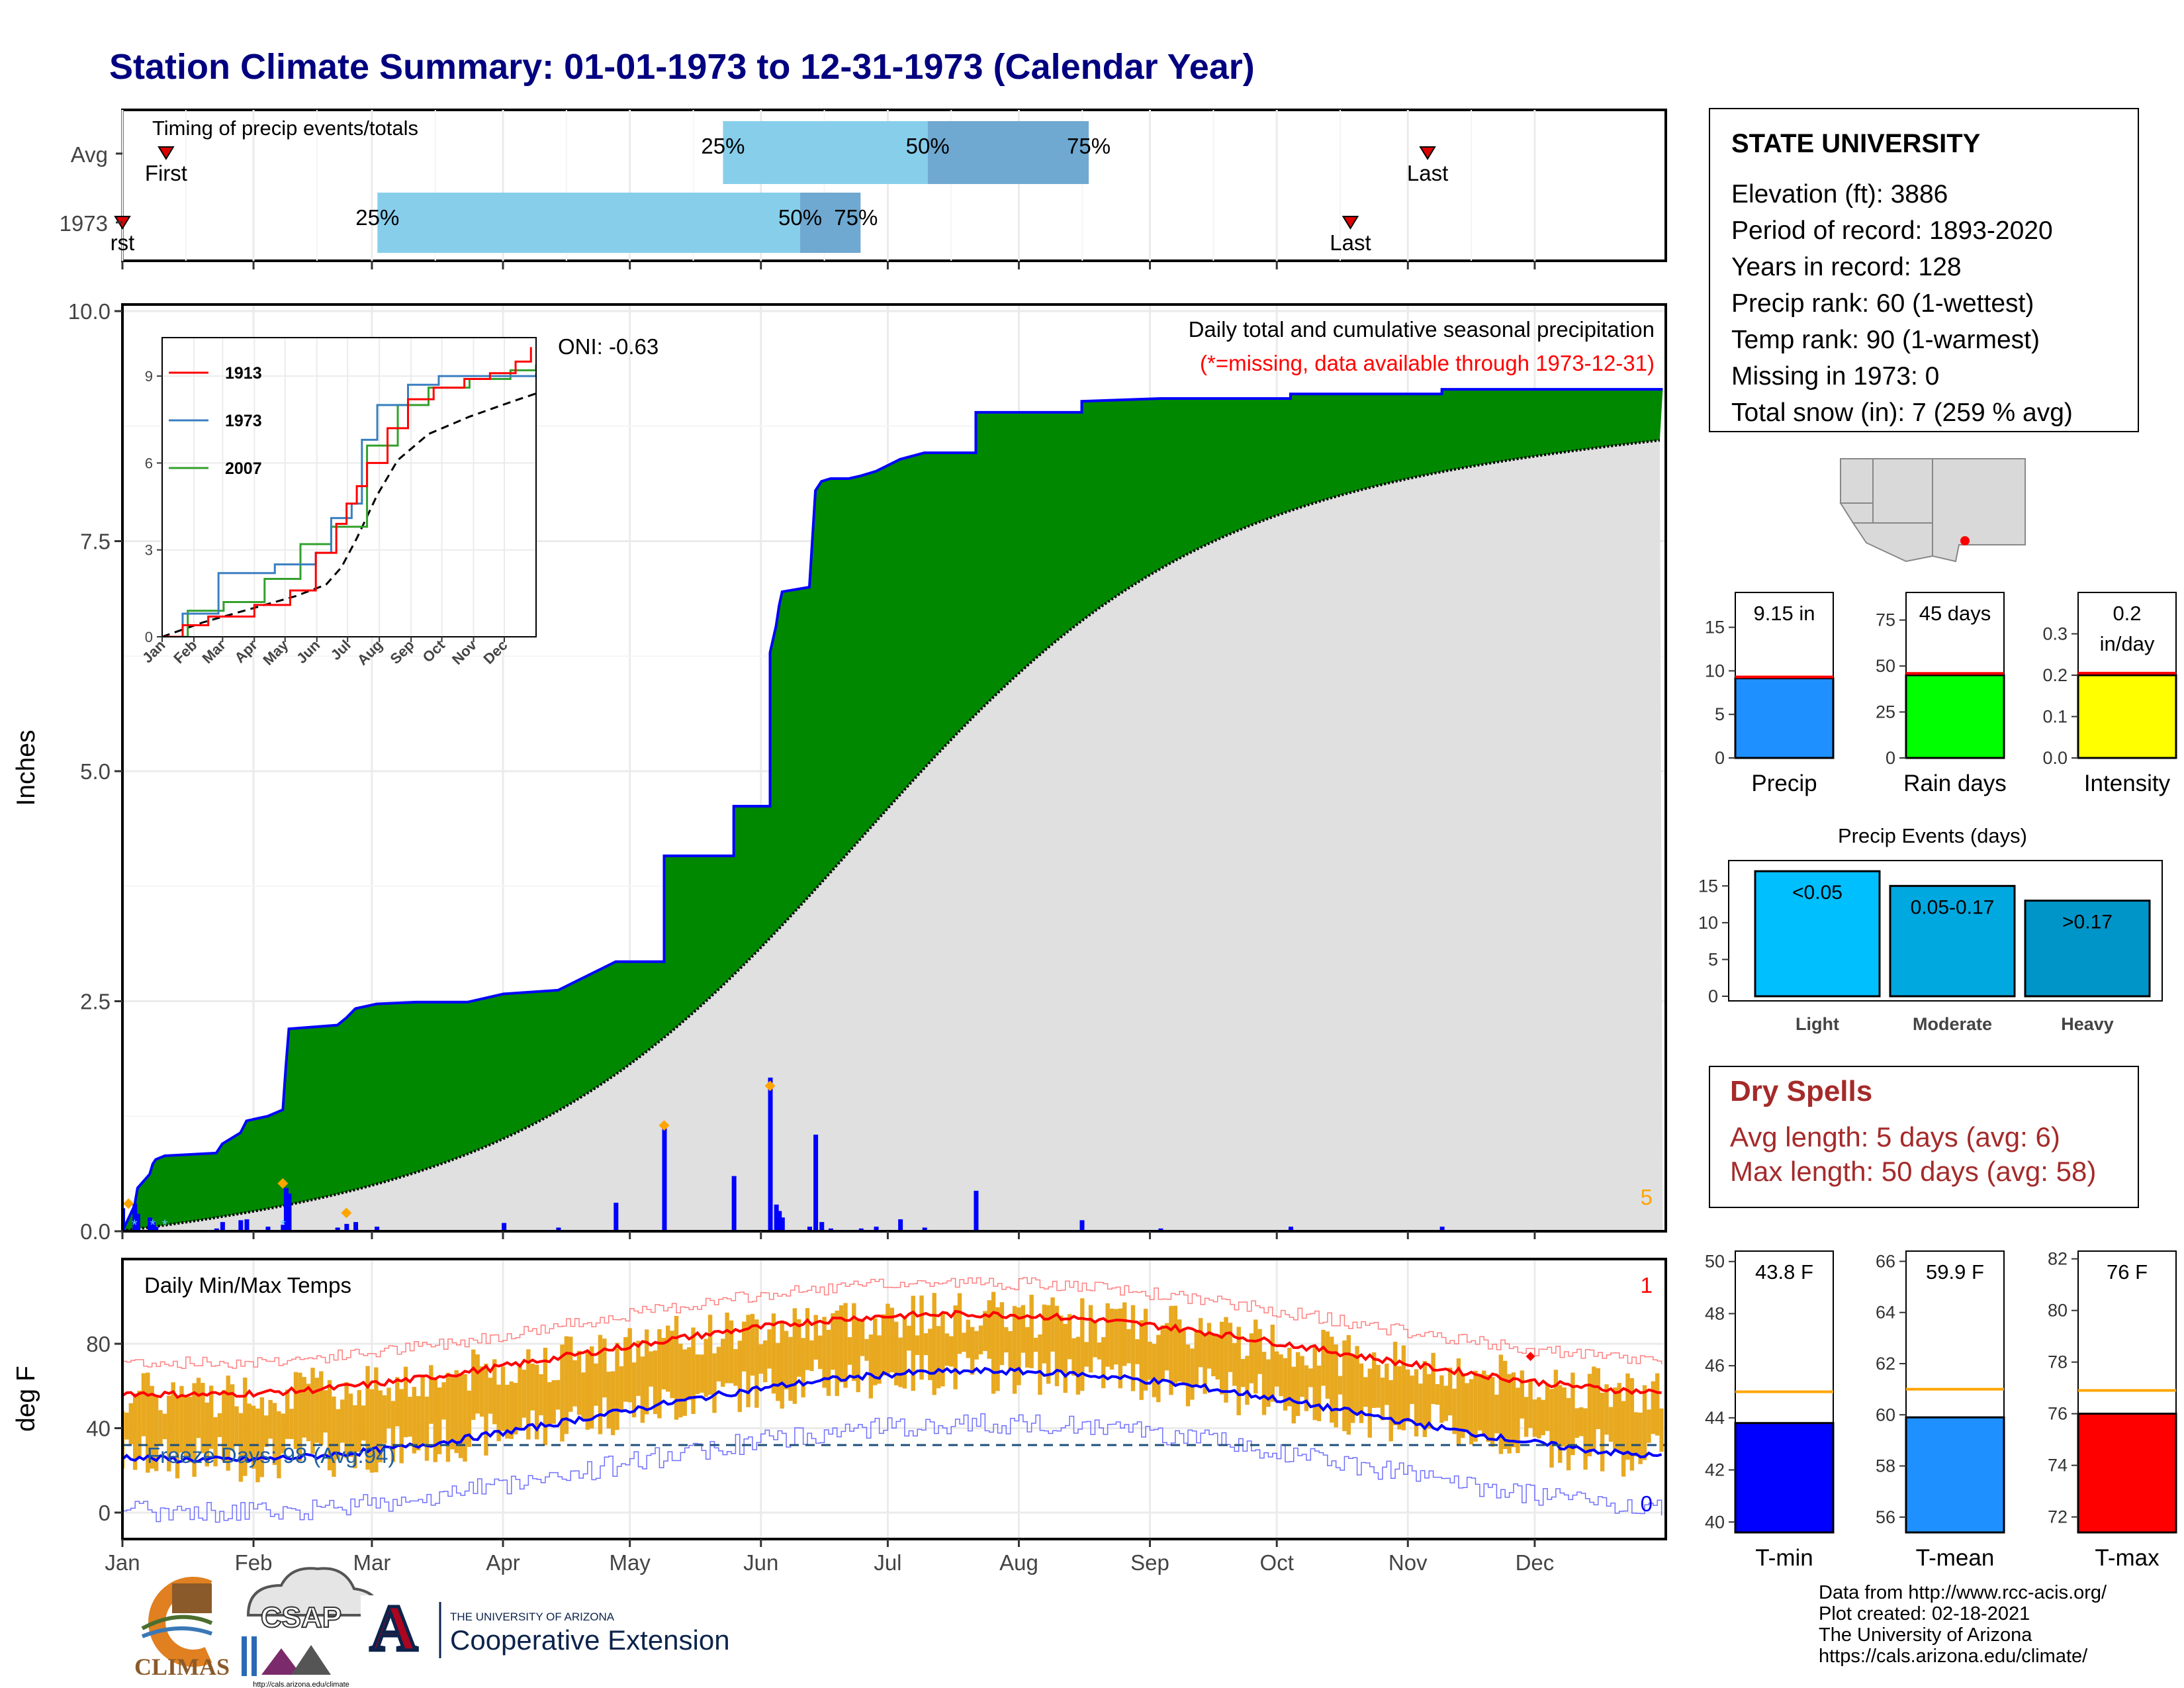  What do you see at coordinates (26, 768) in the screenshot?
I see `precip-y-axis-label: Inches` at bounding box center [26, 768].